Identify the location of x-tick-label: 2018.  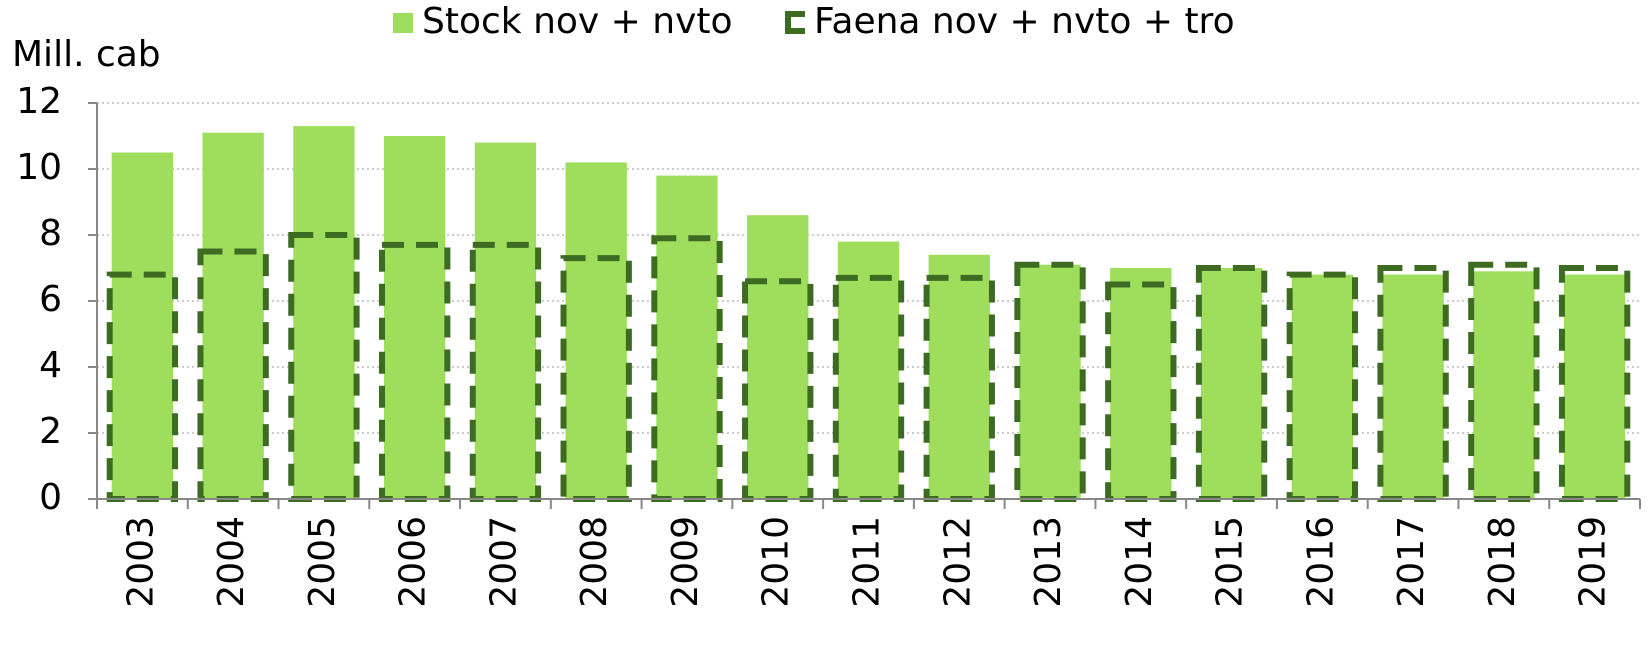
(1502, 562).